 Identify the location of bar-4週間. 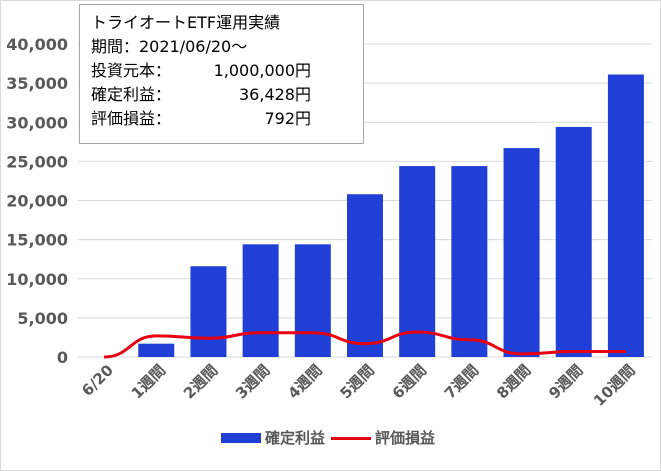
(312, 300).